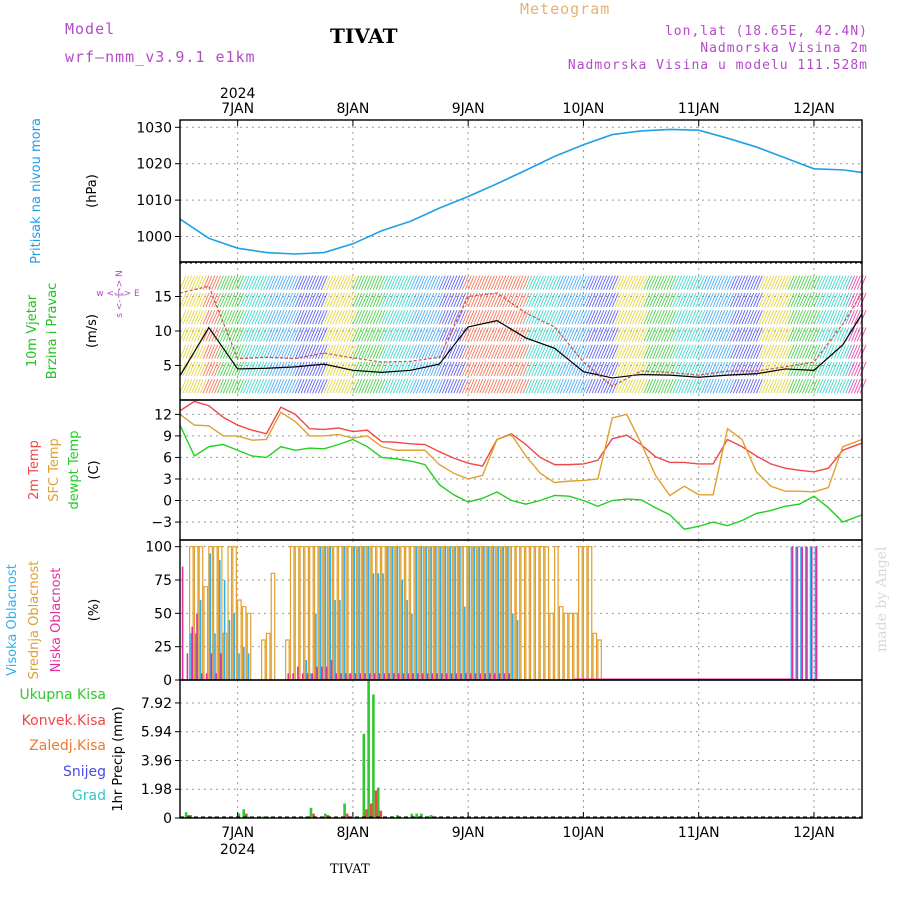  Describe the element at coordinates (156, 761) in the screenshot. I see `y-tick-label: 3.96` at that location.